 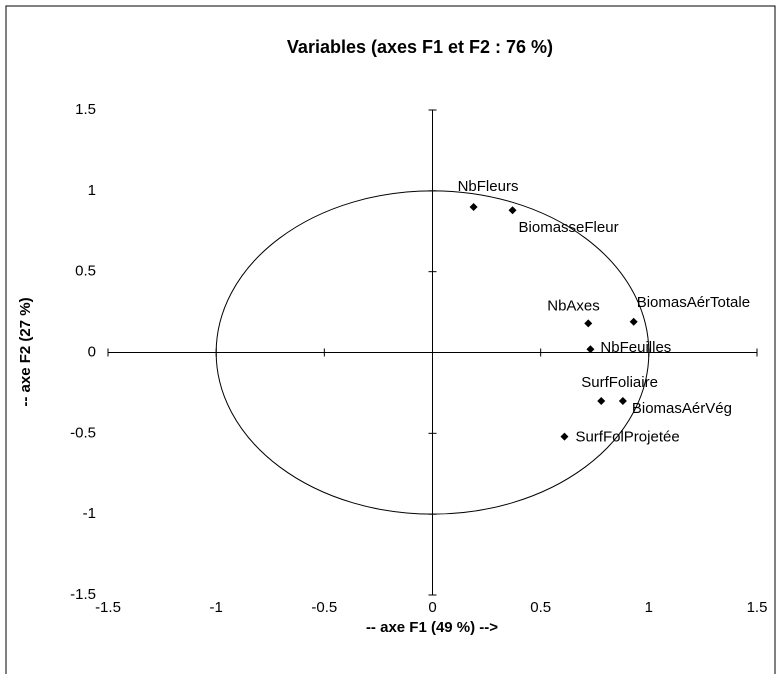 What do you see at coordinates (649, 607) in the screenshot?
I see `x-tick-label: 1` at bounding box center [649, 607].